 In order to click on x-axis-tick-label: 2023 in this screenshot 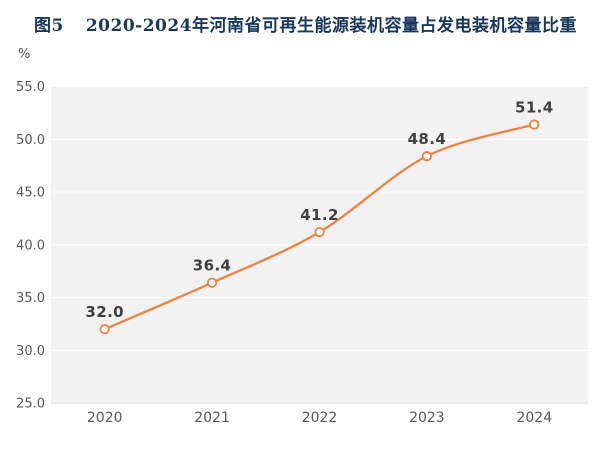, I will do `click(427, 418)`.